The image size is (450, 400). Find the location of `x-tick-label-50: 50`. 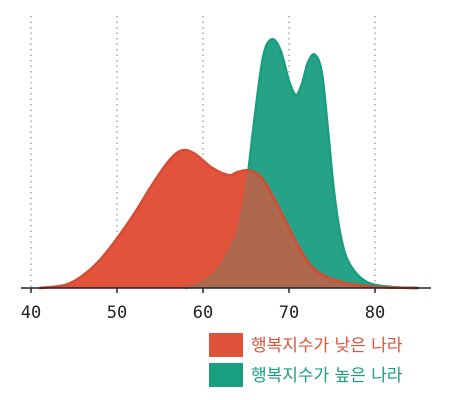

x-tick-label-50: 50 is located at coordinates (117, 313).